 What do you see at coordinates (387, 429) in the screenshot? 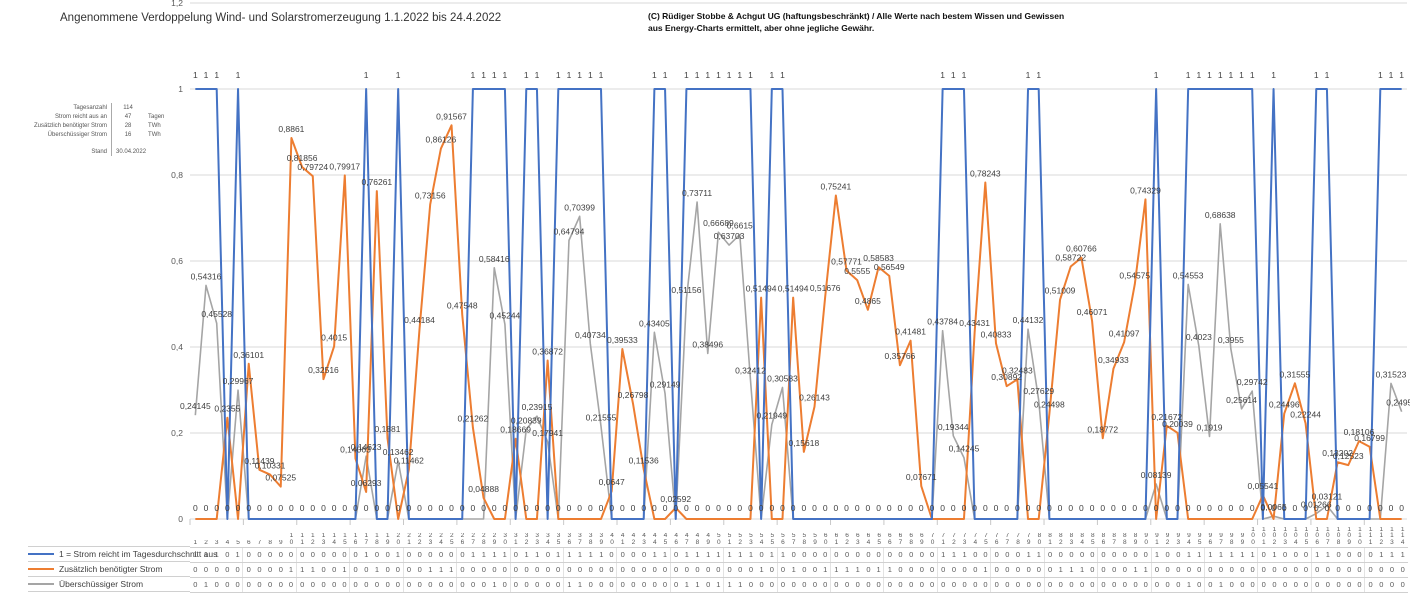
I see `orange-value-label: 0,1881` at bounding box center [387, 429].